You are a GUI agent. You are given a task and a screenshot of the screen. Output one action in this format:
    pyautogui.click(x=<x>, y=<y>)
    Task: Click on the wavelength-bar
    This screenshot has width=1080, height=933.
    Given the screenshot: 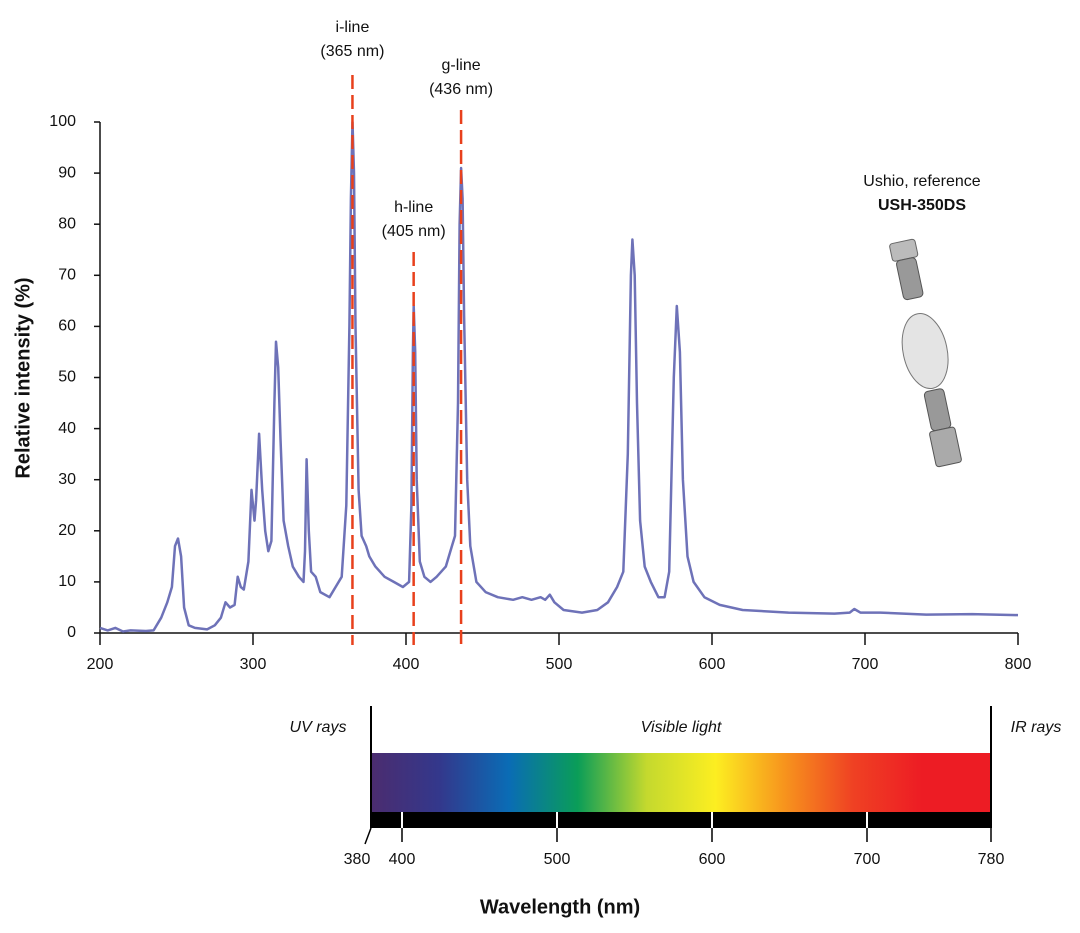 What is the action you would take?
    pyautogui.click(x=681, y=820)
    